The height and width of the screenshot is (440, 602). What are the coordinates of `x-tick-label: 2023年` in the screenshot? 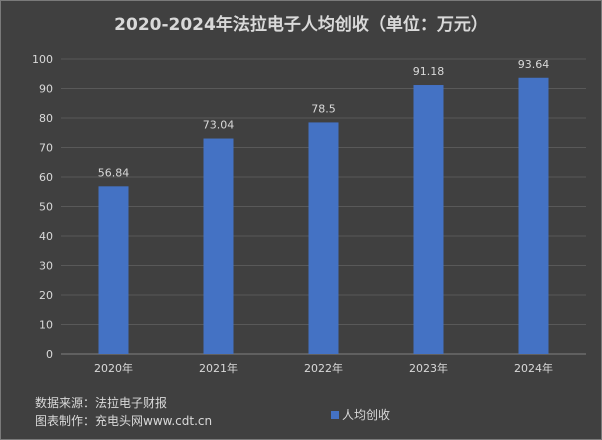 It's located at (428, 368).